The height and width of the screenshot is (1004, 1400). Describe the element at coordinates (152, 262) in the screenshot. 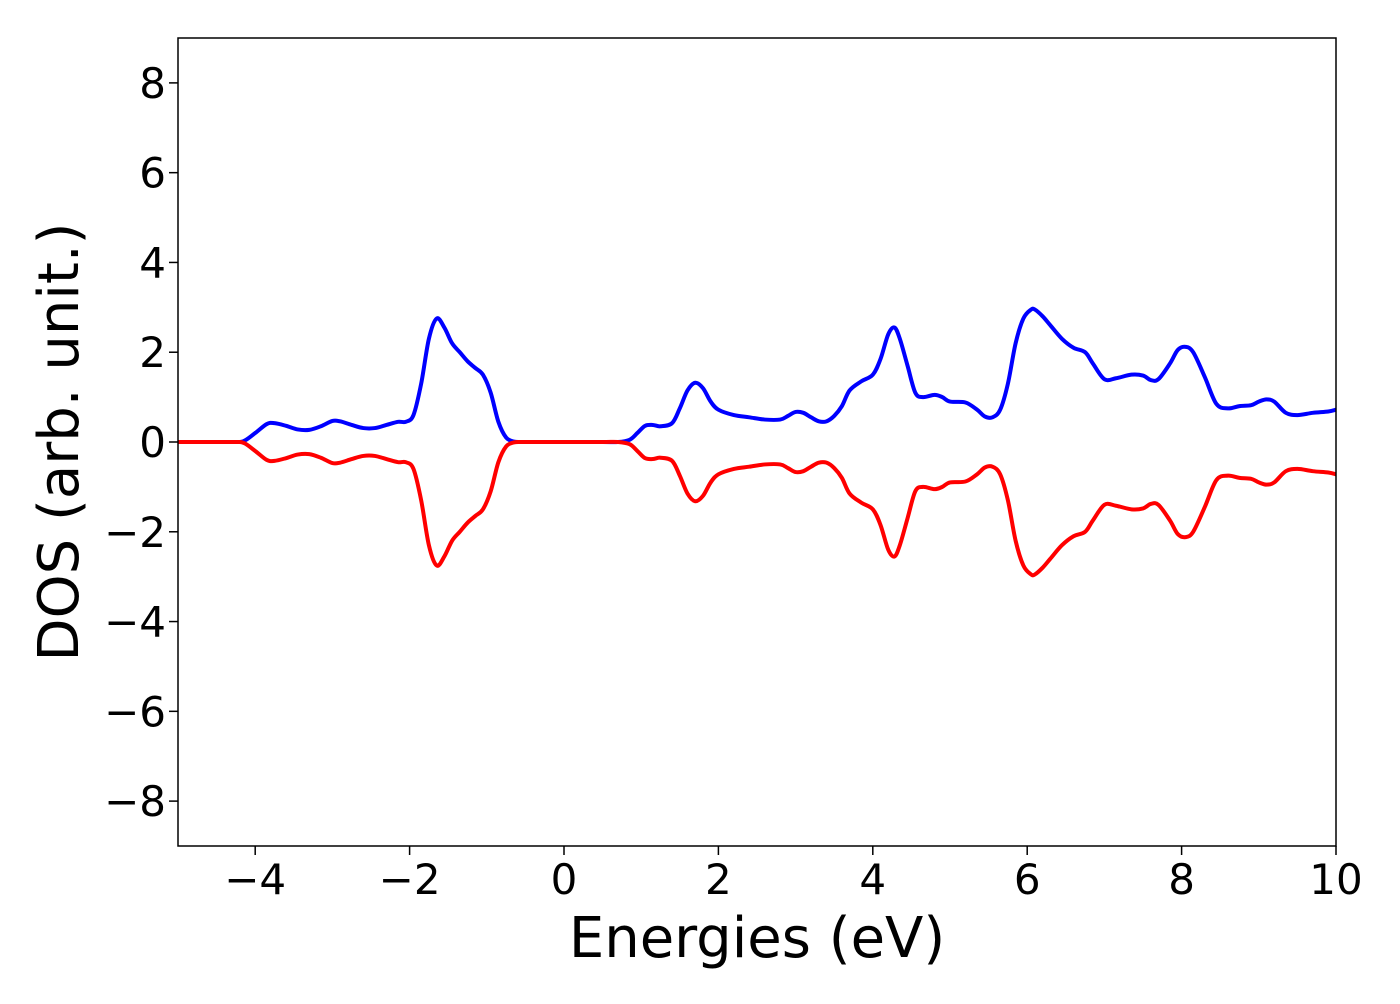

I see `y-tick-label: 4` at that location.